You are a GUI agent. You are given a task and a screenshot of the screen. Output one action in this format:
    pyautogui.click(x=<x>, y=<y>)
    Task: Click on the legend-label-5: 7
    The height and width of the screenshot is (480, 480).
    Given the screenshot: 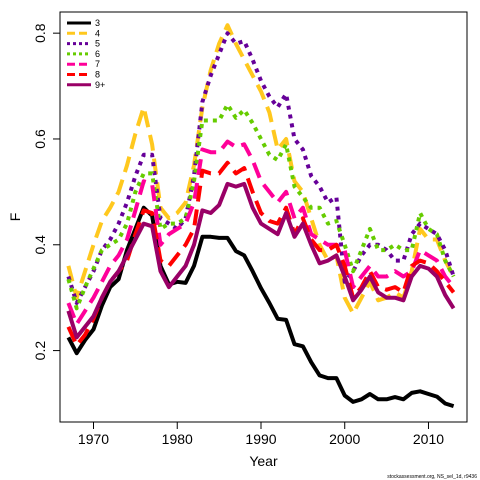 What is the action you would take?
    pyautogui.click(x=97, y=64)
    